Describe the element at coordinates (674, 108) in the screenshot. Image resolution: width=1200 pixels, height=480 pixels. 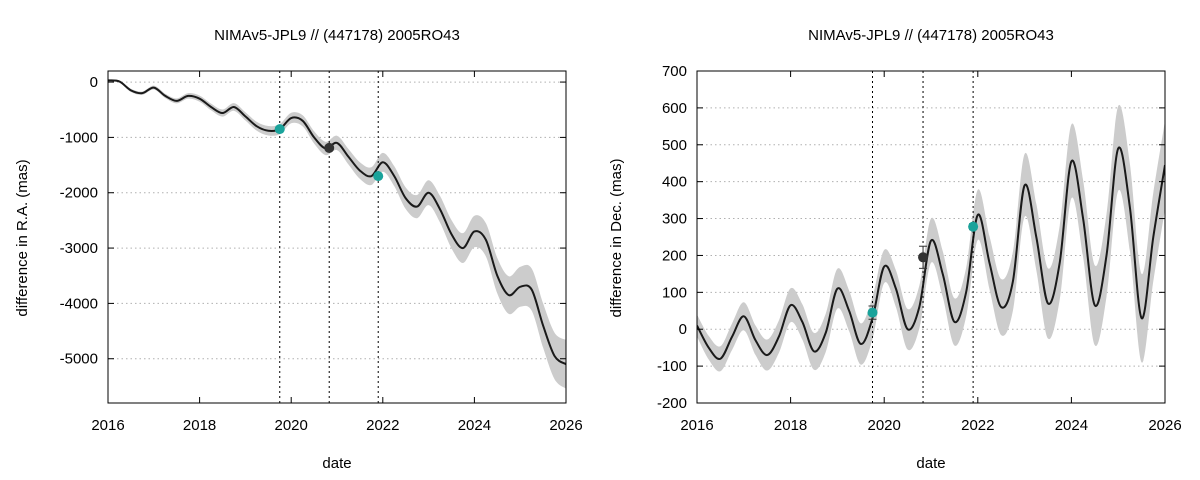
I see `y-tick-label: 600` at that location.